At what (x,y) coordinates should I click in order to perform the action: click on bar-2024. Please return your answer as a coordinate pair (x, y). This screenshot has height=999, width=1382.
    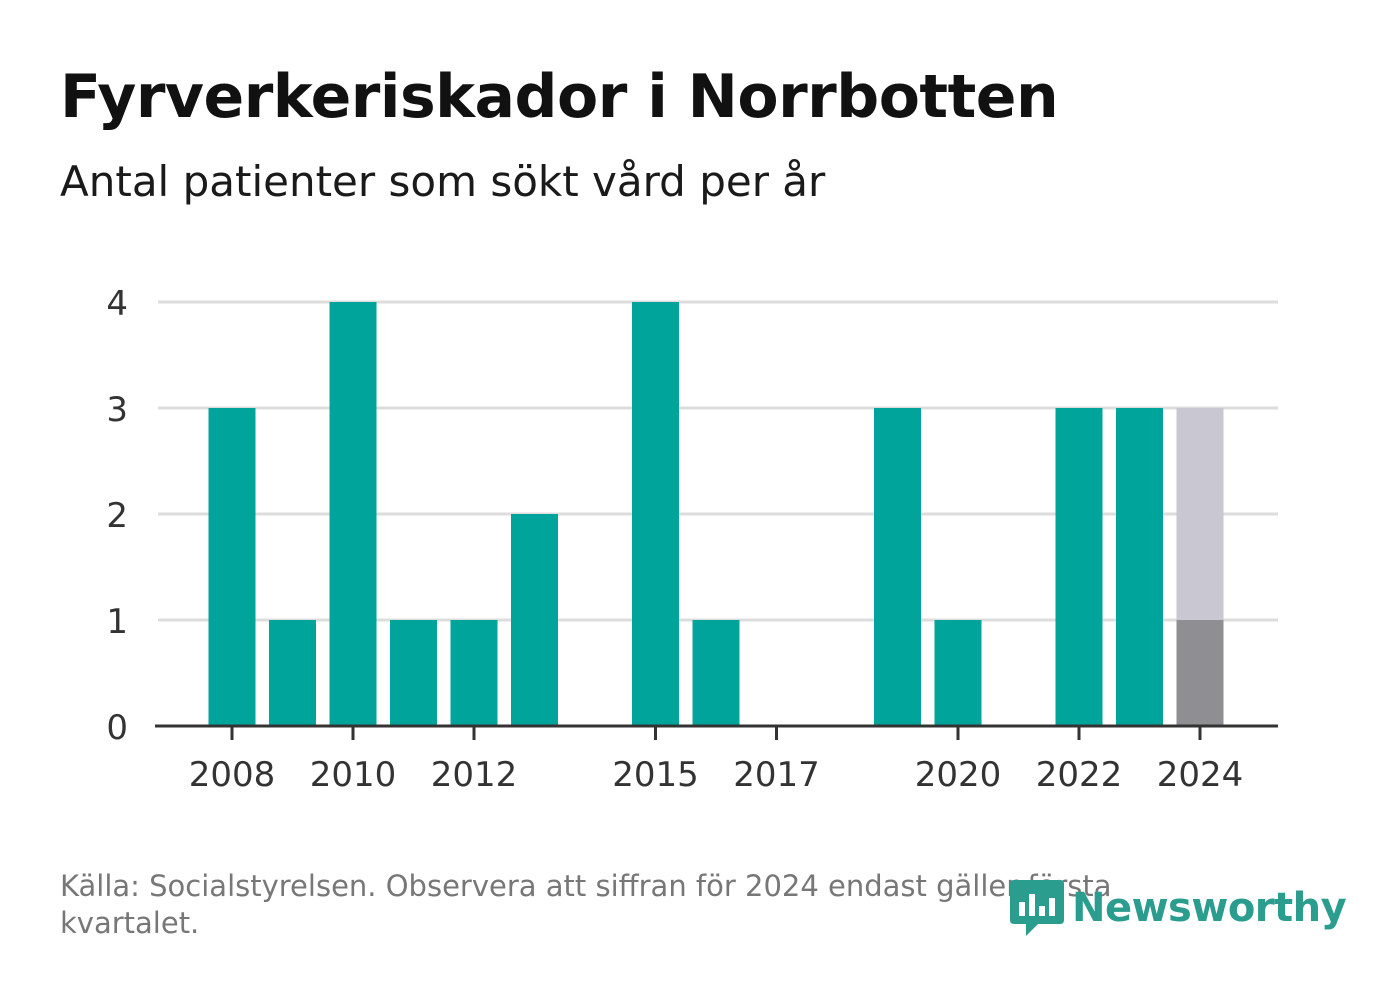
    Looking at the image, I should click on (1200, 673).